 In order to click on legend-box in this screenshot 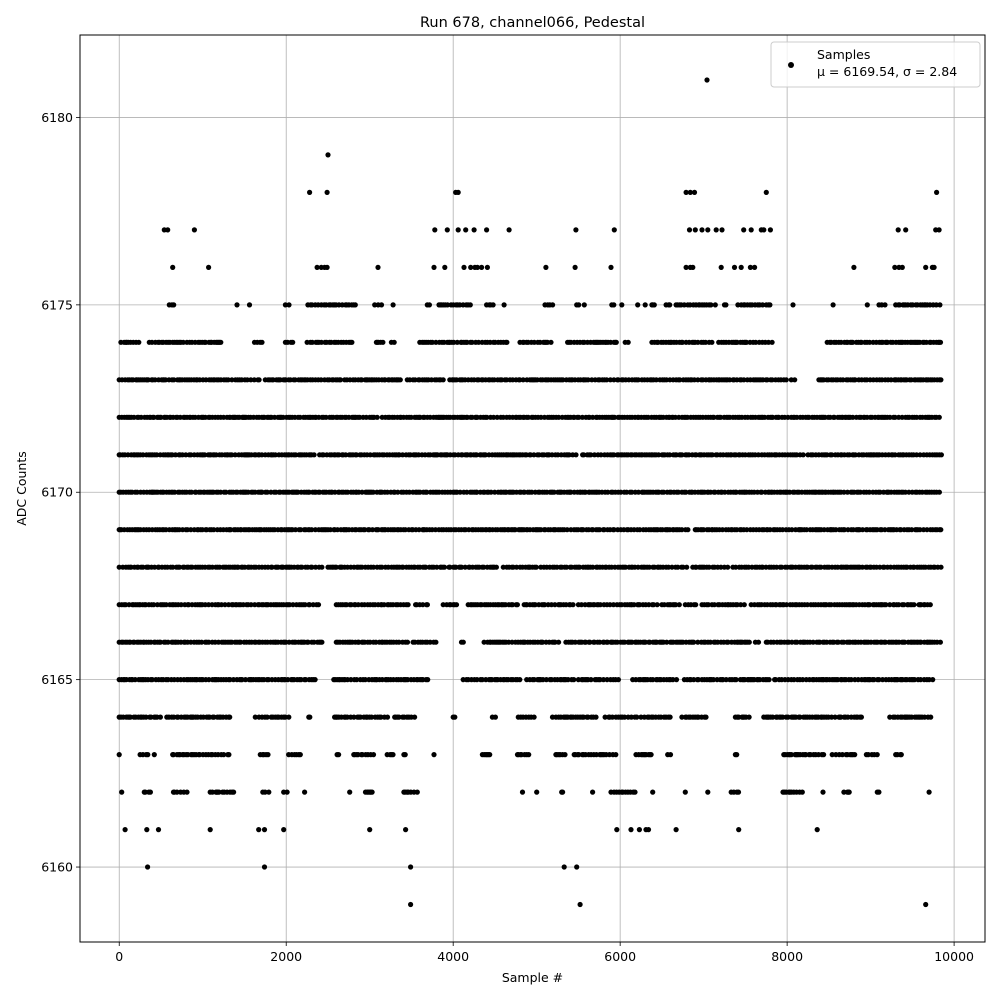, I will do `click(875, 64)`.